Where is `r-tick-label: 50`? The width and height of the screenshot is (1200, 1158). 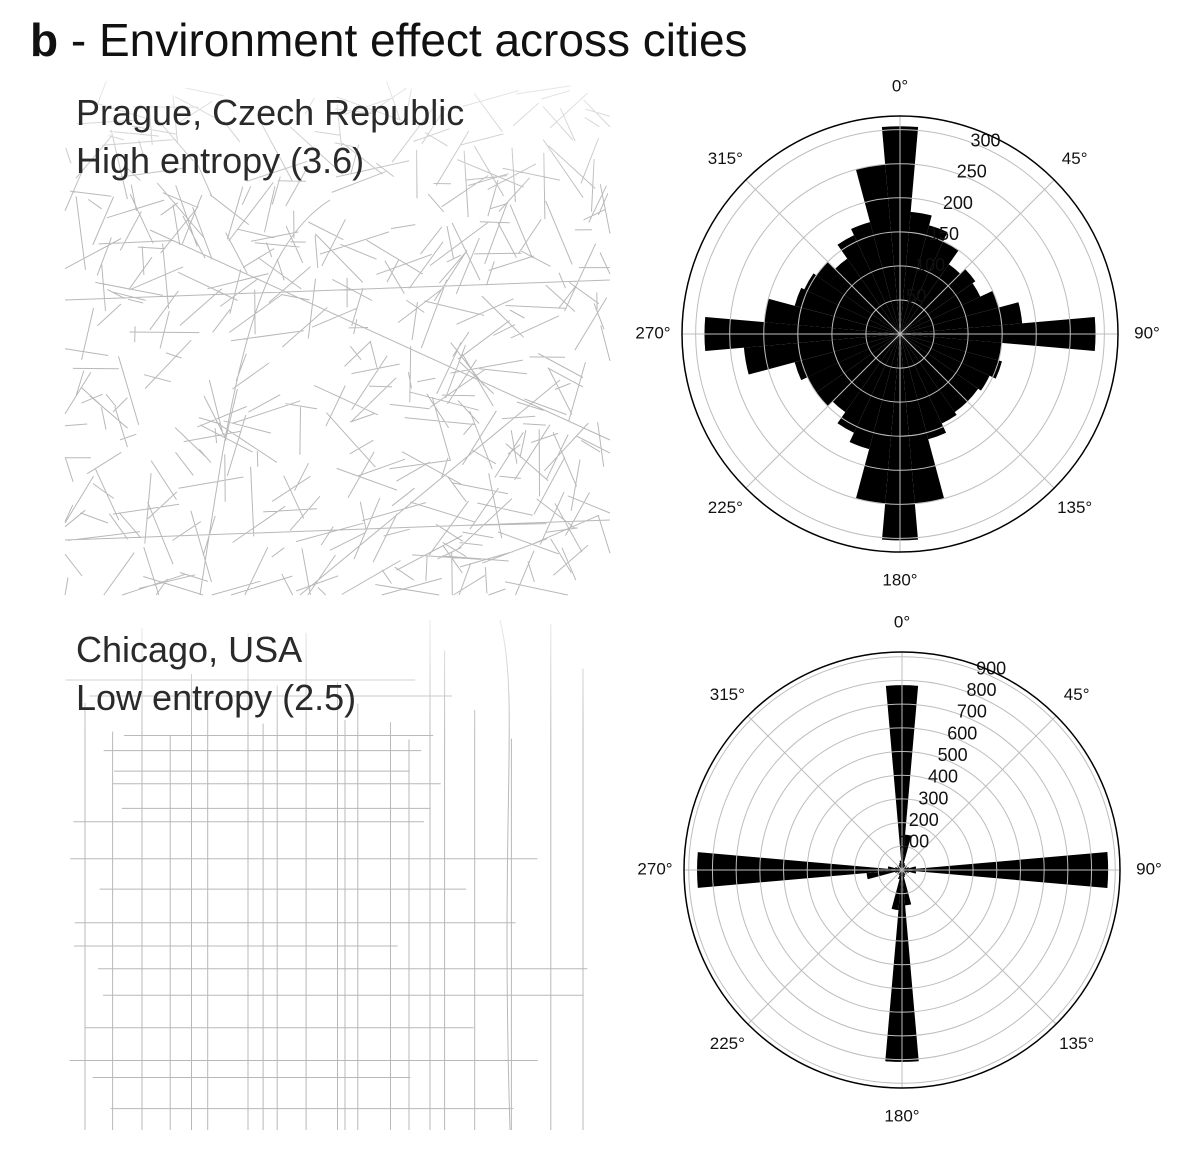 r-tick-label: 50 is located at coordinates (916, 296).